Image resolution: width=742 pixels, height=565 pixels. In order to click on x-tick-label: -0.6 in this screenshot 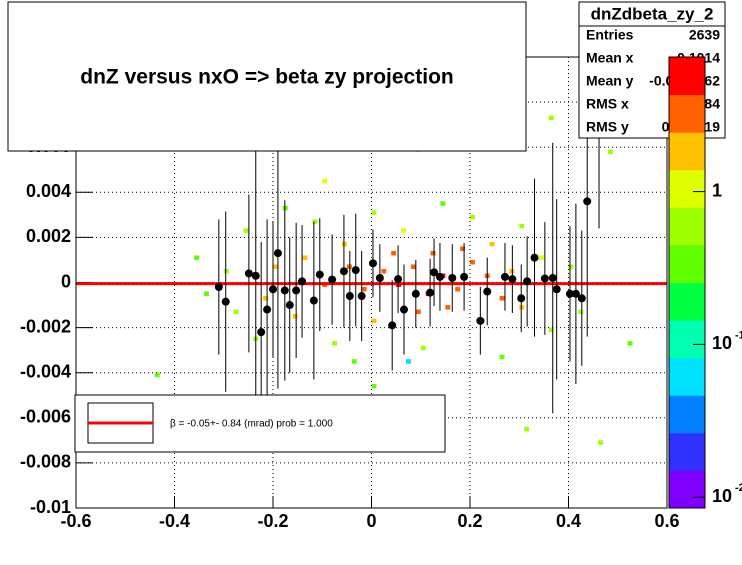, I will do `click(75, 521)`.